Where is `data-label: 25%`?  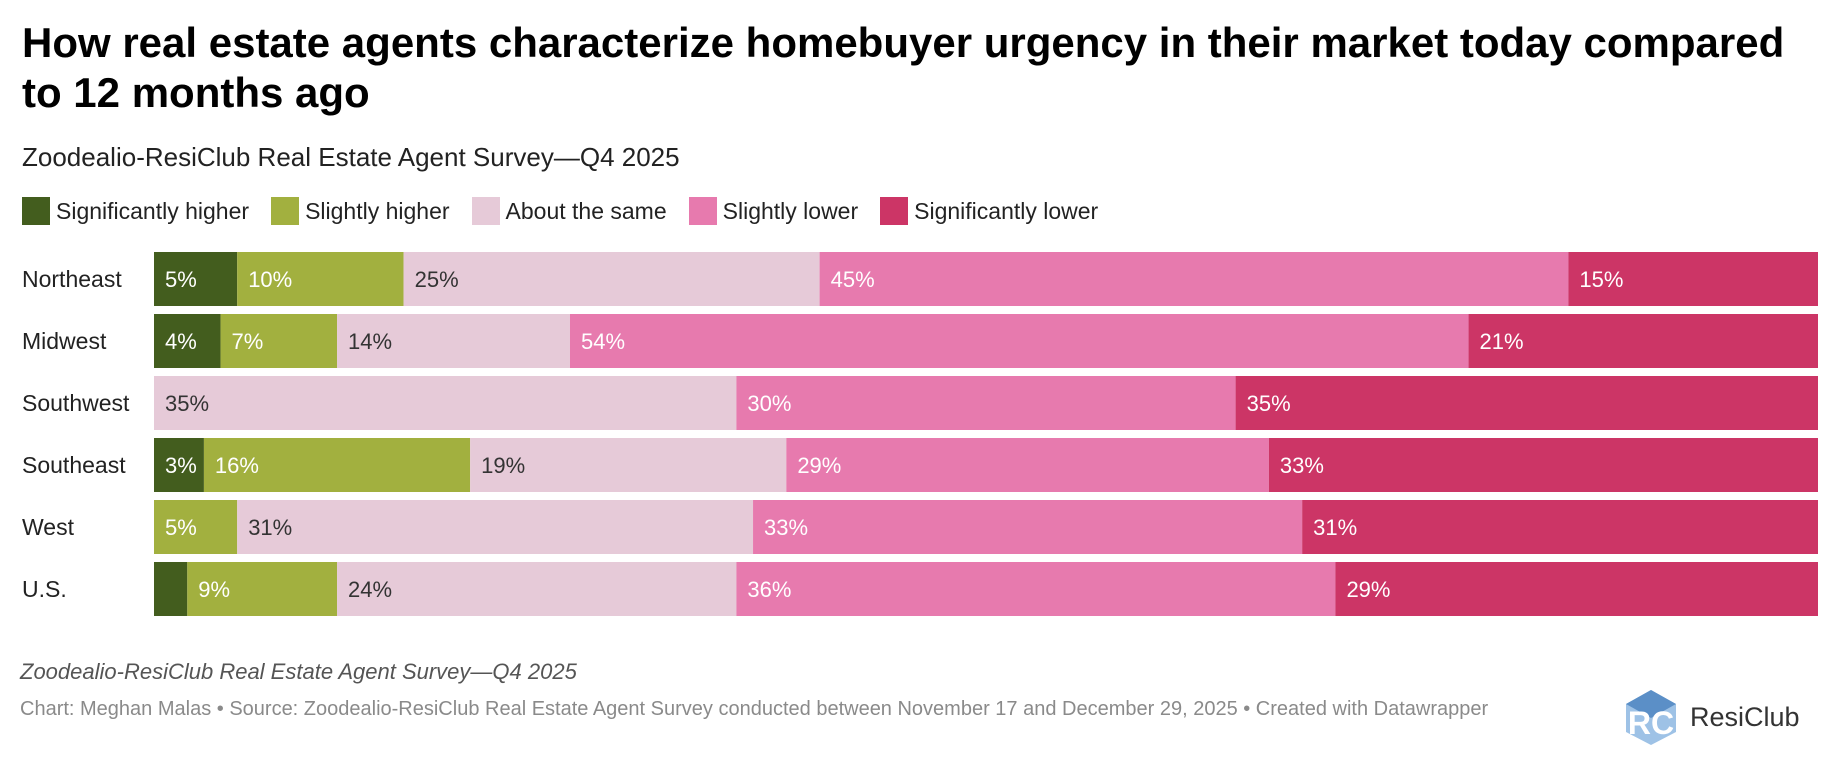 data-label: 25% is located at coordinates (437, 279).